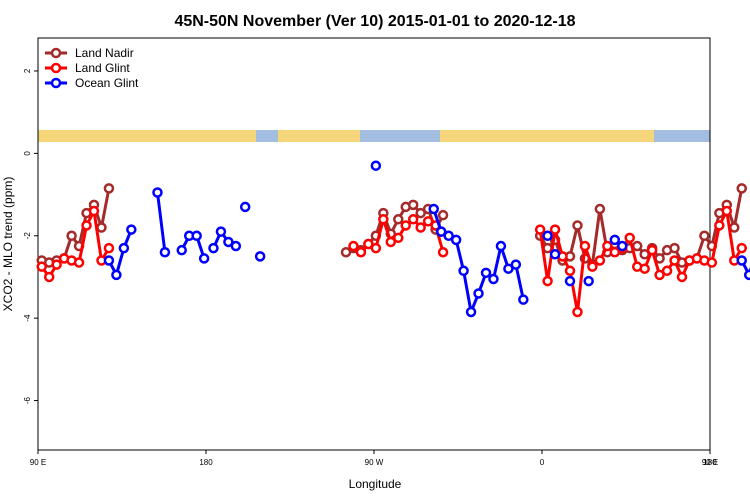  What do you see at coordinates (38, 462) in the screenshot?
I see `x-tick-label: 90 E` at bounding box center [38, 462].